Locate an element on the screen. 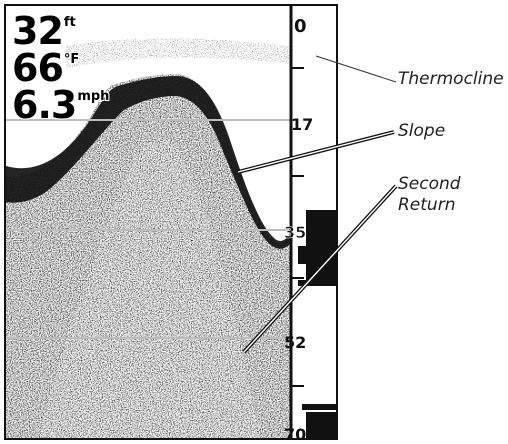 This screenshot has height=444, width=508. callout-second-return: Second Return is located at coordinates (443, 195).